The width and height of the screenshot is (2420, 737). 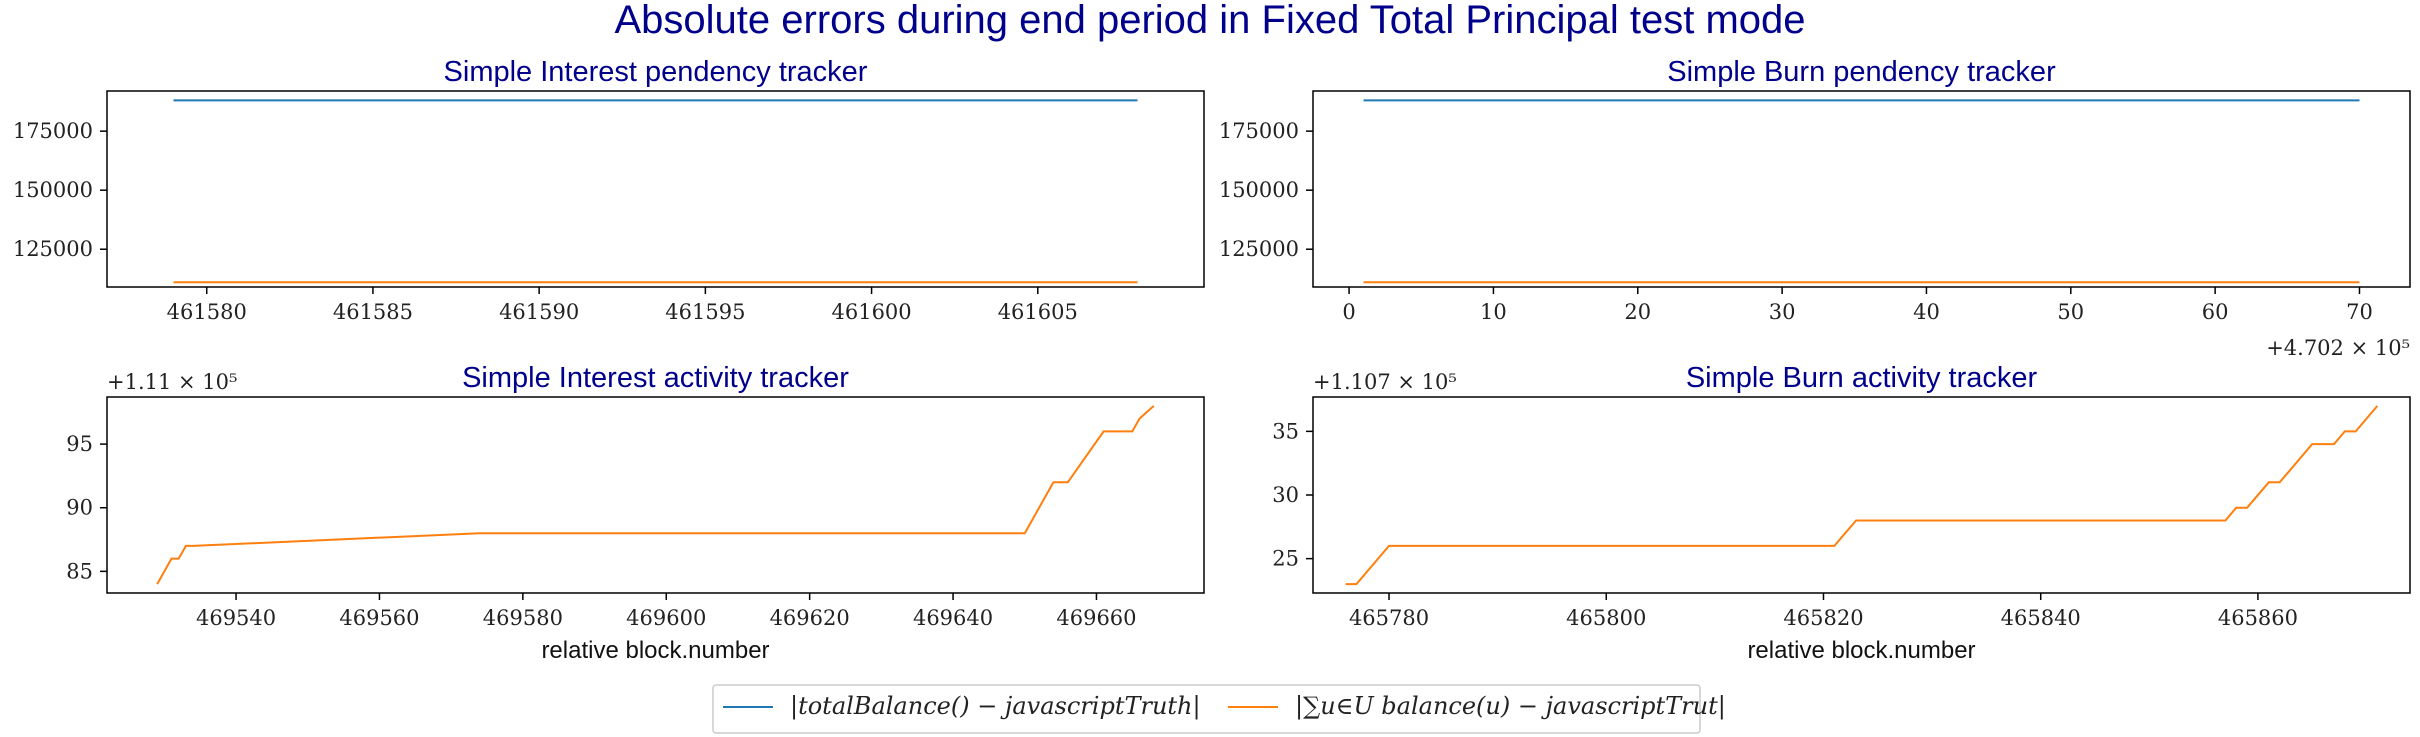 What do you see at coordinates (1861, 72) in the screenshot?
I see `plot-title: Simple Burn pendency tracker` at bounding box center [1861, 72].